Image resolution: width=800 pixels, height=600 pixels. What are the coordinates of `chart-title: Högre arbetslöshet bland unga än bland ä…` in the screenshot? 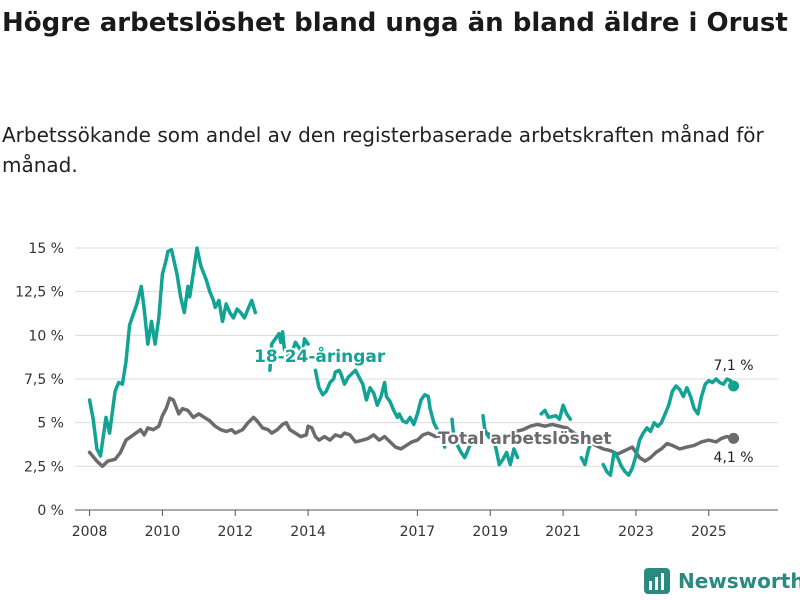 It's located at (395, 23).